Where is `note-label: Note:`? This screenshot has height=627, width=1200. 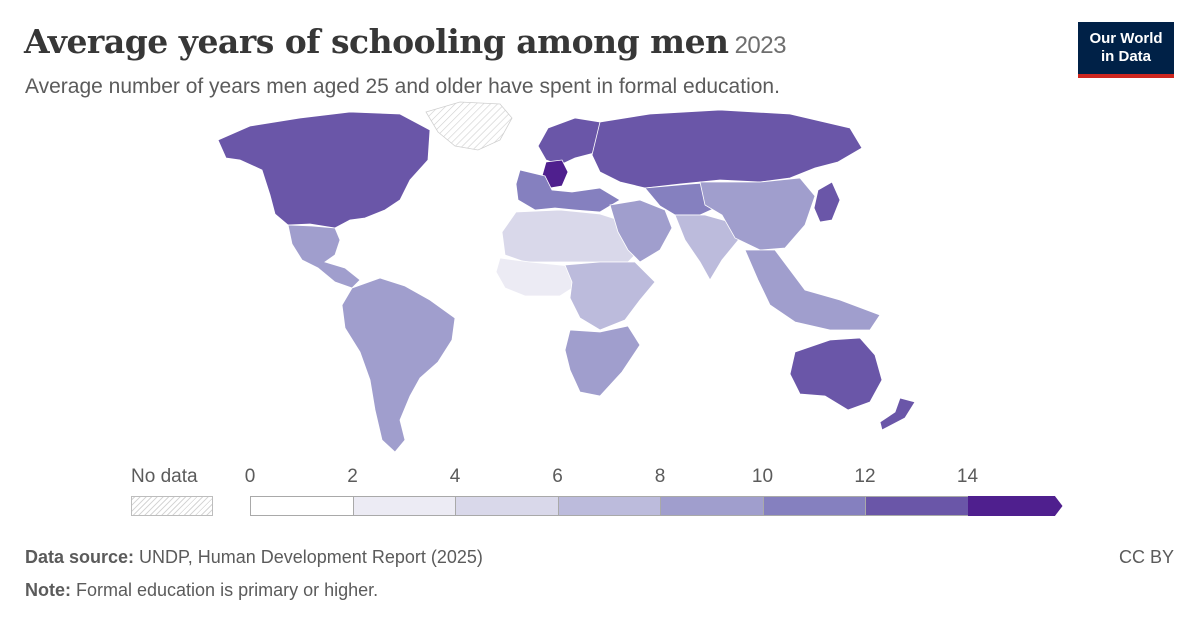 note-label: Note: is located at coordinates (48, 590).